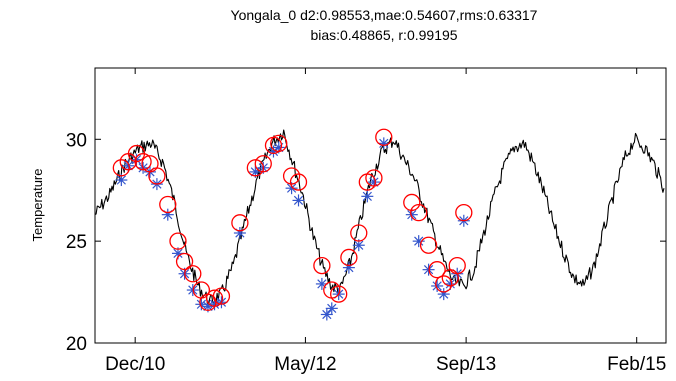 The width and height of the screenshot is (676, 381). Describe the element at coordinates (305, 364) in the screenshot. I see `x-tick-label: May/12` at that location.